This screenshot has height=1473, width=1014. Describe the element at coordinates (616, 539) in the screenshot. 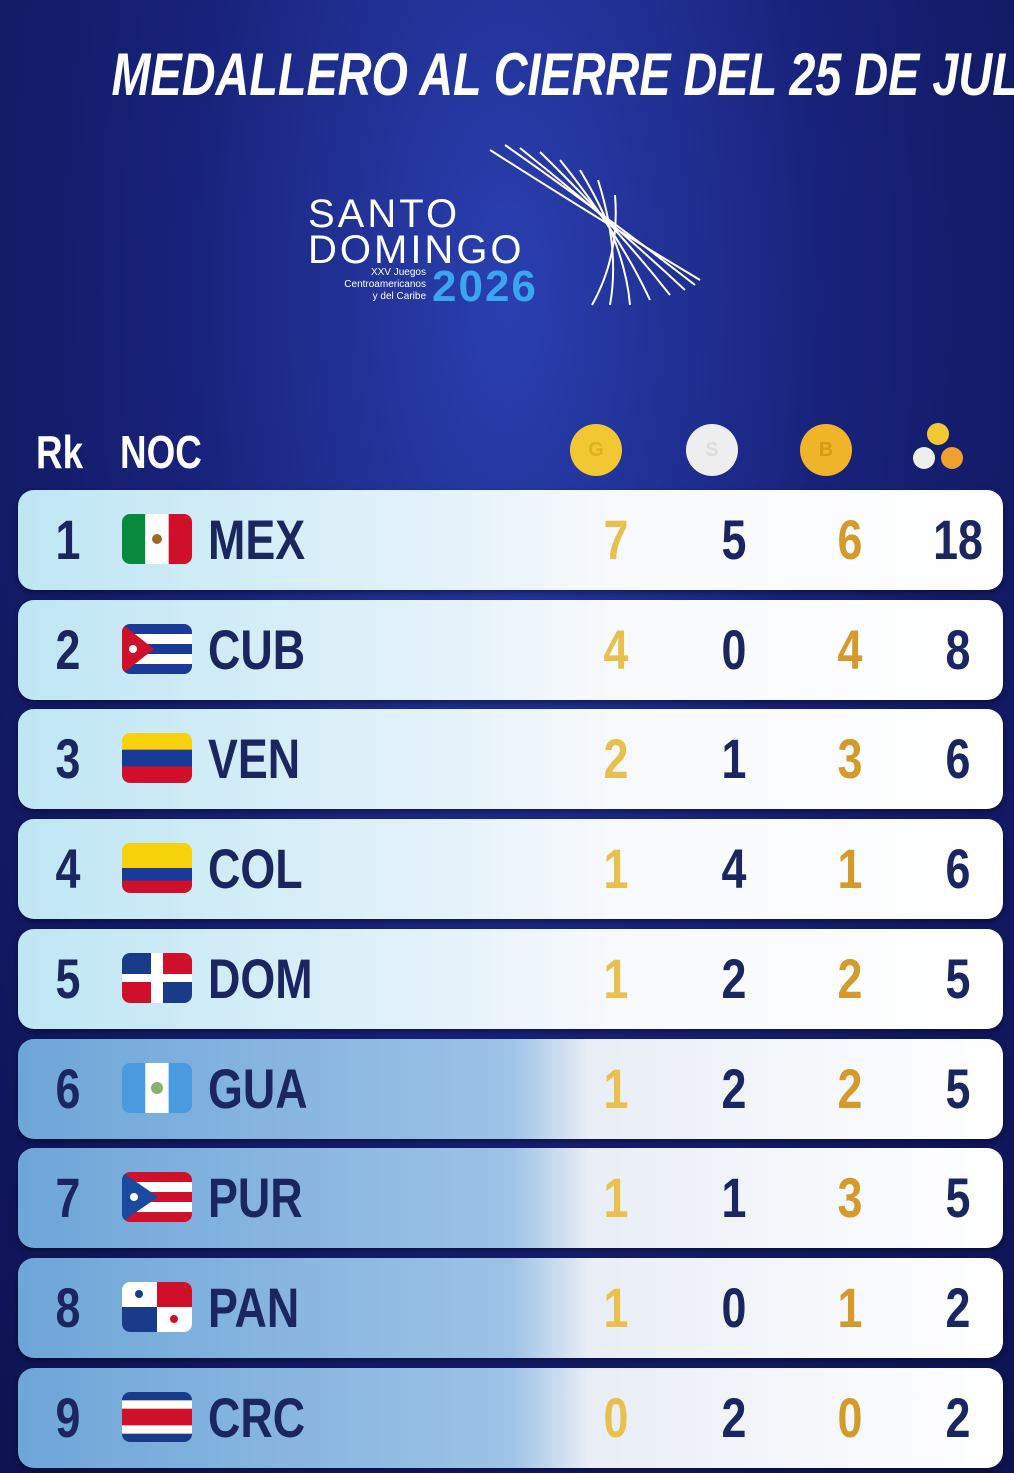

I see `gold-count: 7` at that location.